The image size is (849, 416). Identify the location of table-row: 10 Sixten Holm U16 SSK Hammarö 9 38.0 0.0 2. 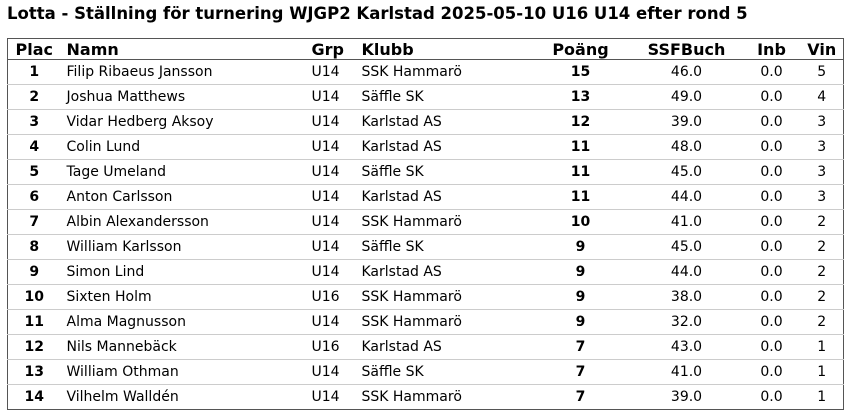
(425, 297).